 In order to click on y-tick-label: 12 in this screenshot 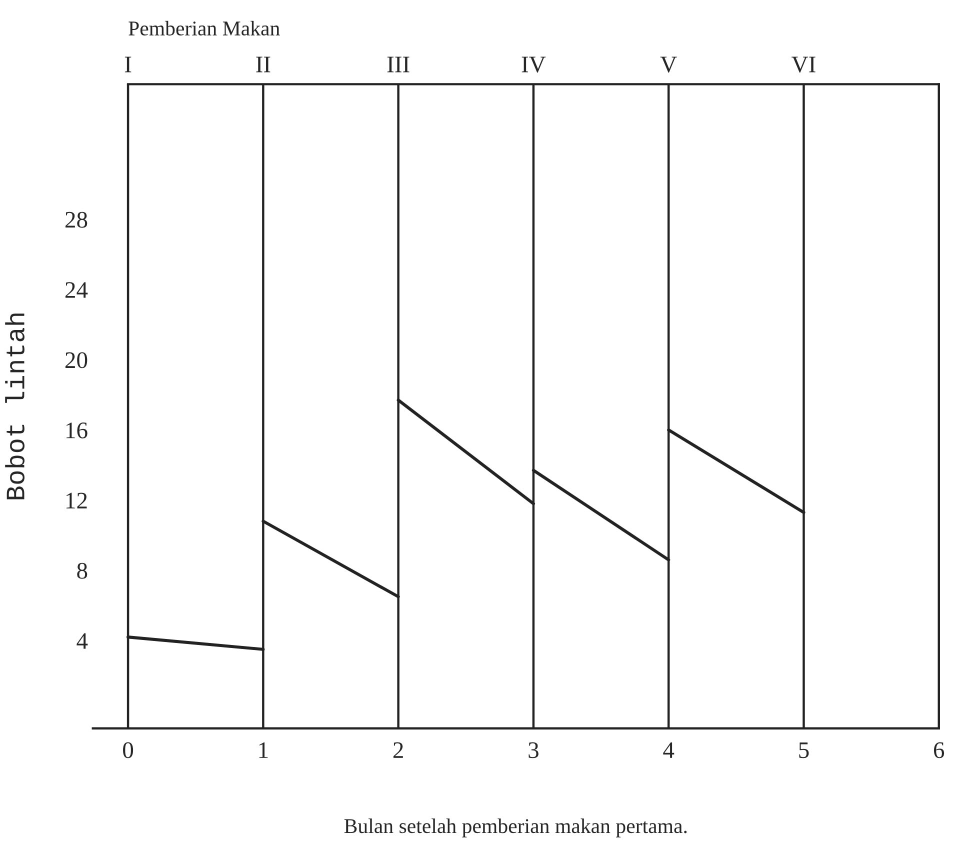, I will do `click(76, 500)`.